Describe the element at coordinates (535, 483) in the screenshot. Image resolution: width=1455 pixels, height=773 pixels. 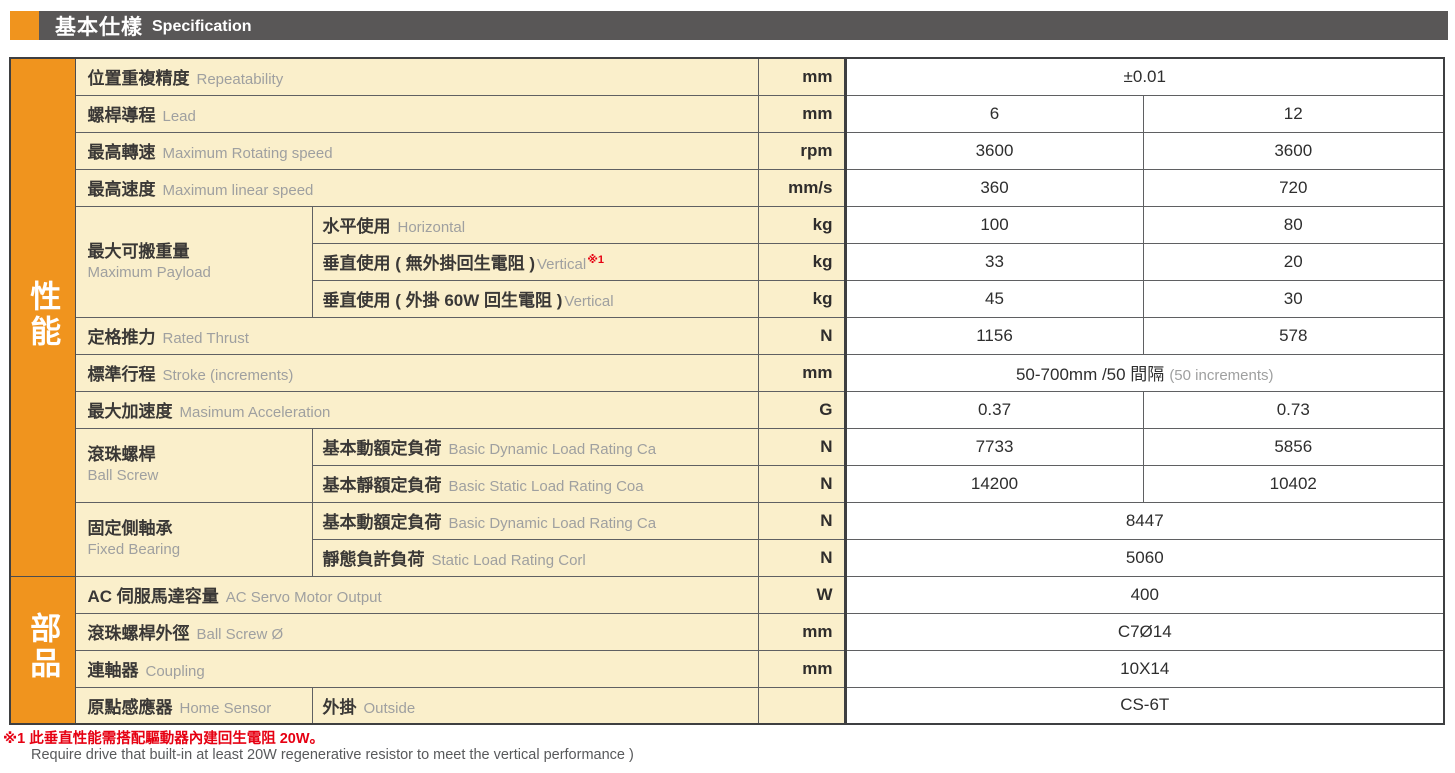
I see `sub-label: 基本靜額定負荷 Basic Static Load Rating Coa` at that location.